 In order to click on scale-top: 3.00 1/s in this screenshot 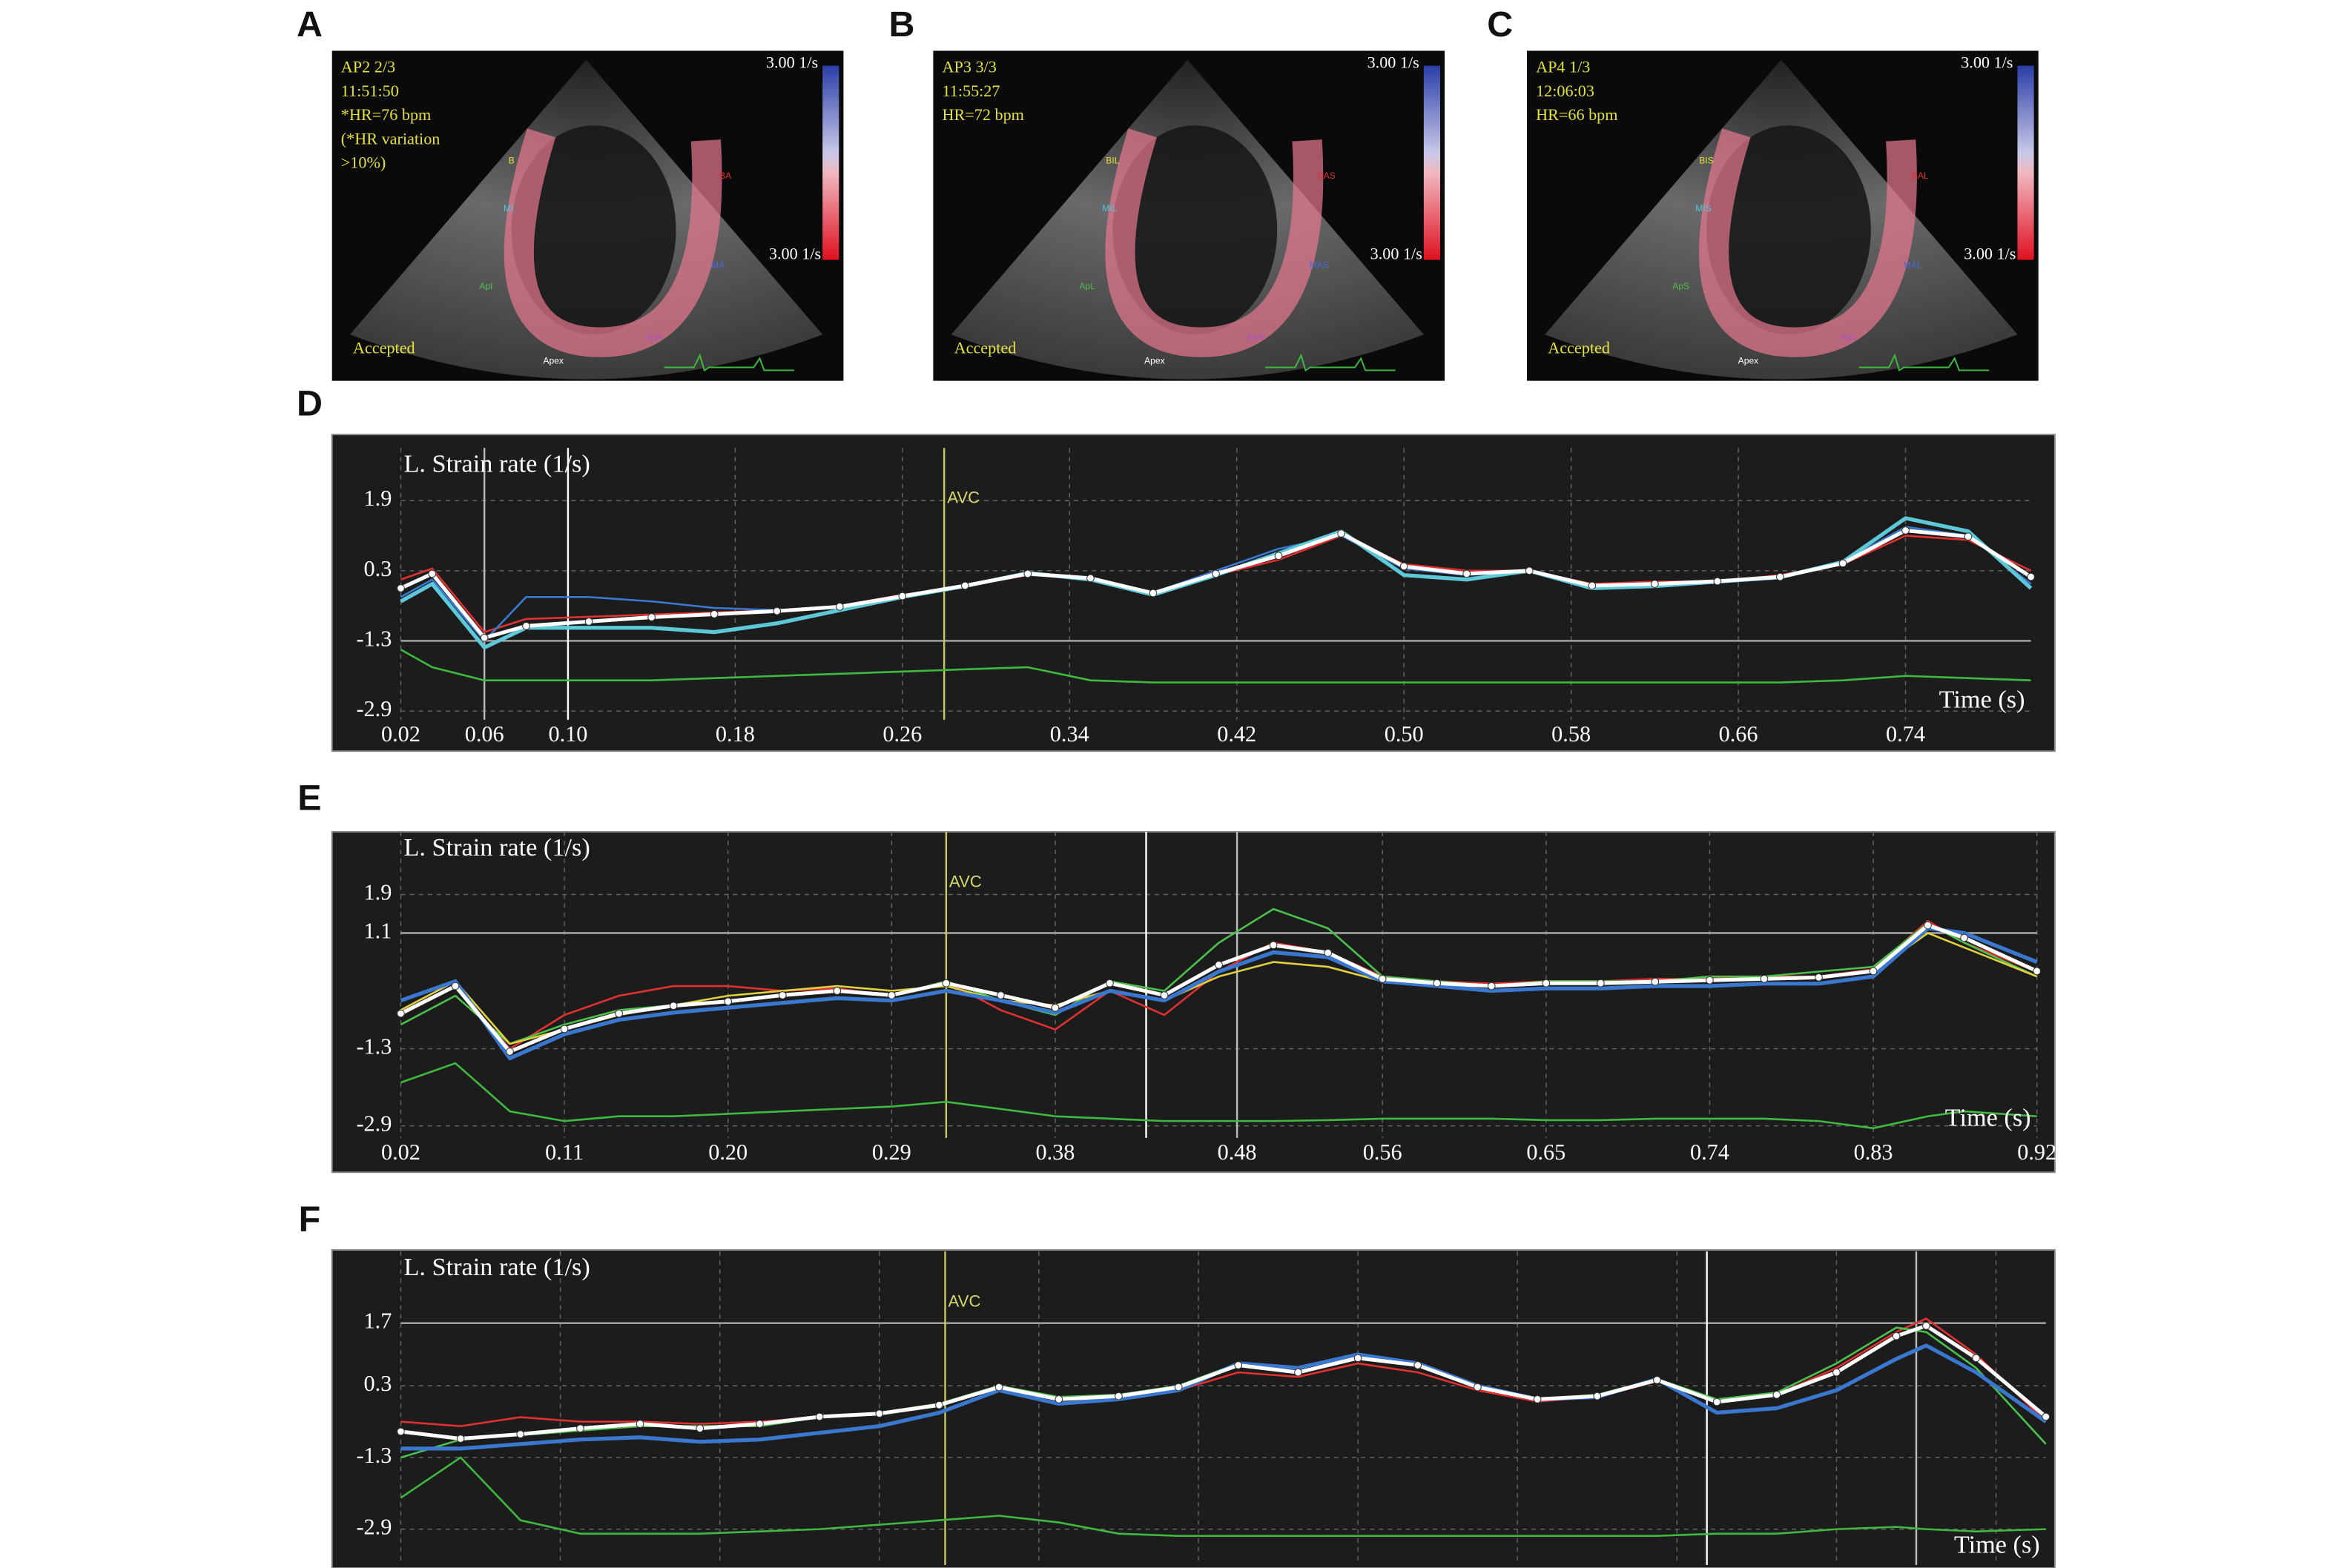, I will do `click(792, 62)`.